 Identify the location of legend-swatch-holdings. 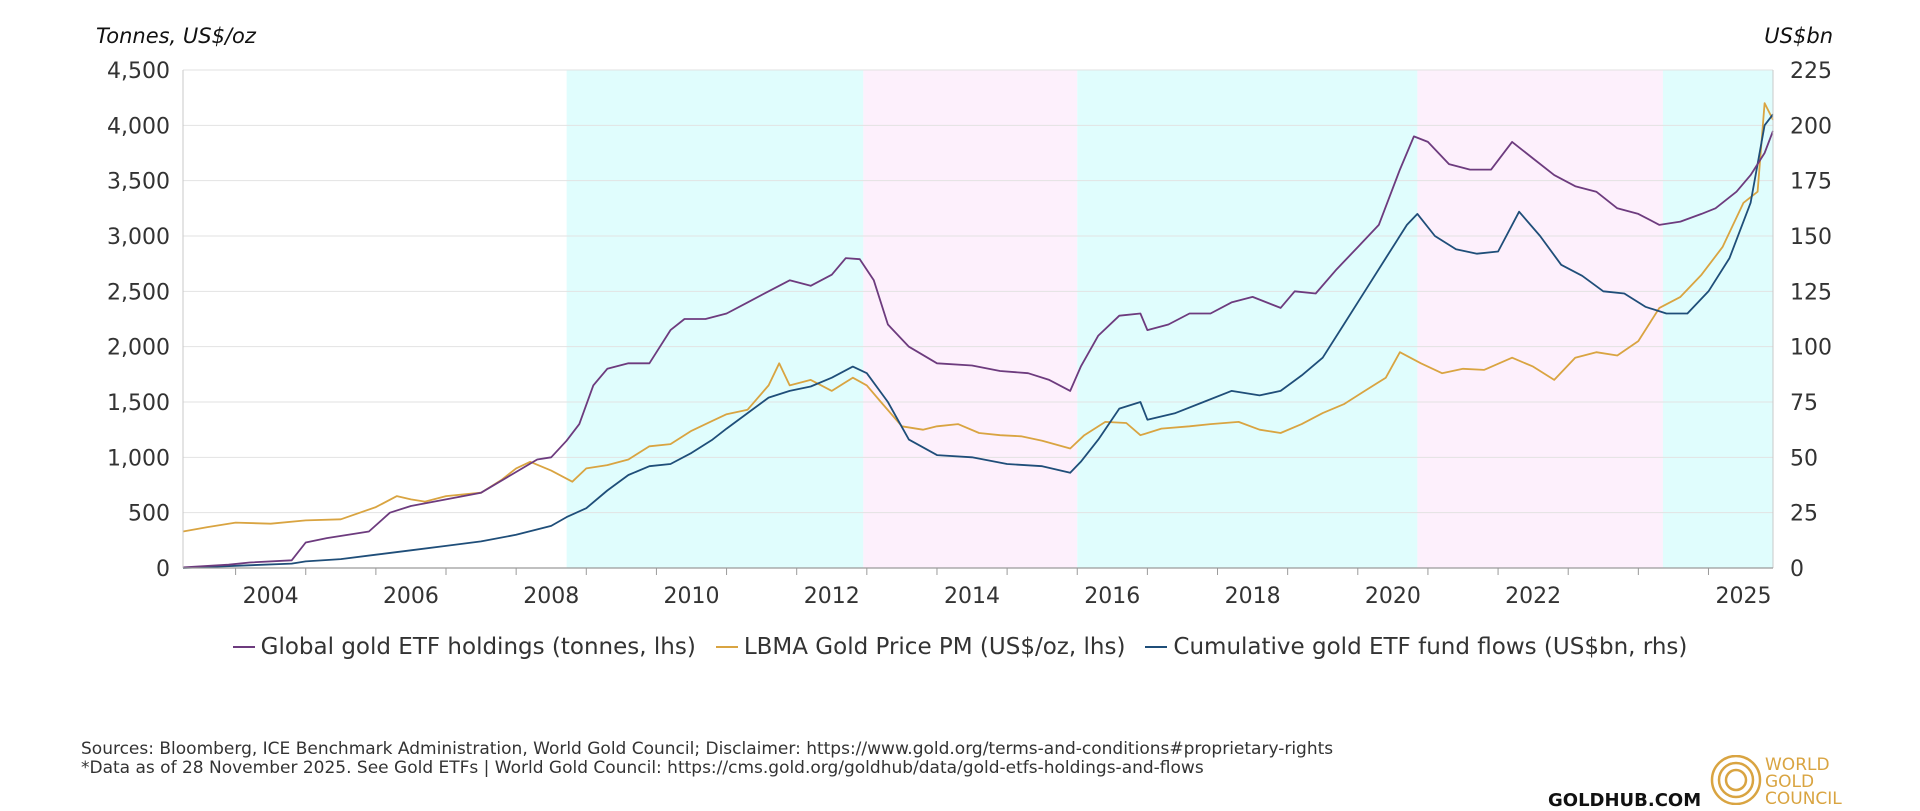
(243, 647).